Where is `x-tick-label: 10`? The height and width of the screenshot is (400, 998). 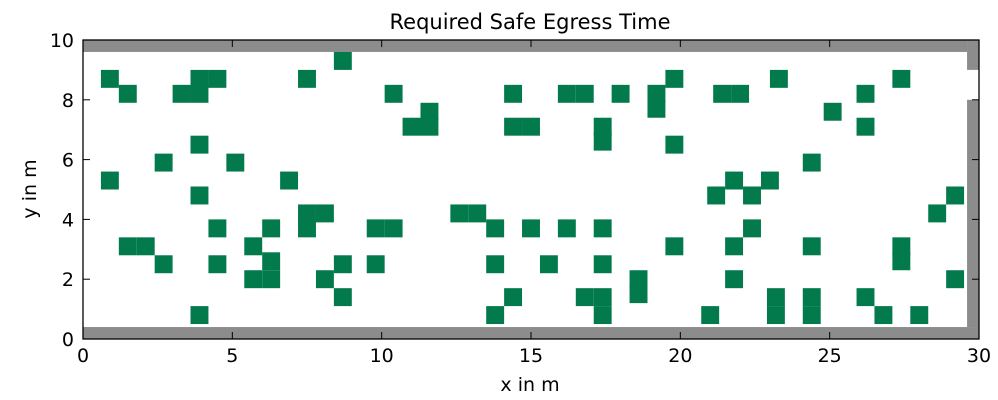 x-tick-label: 10 is located at coordinates (382, 356).